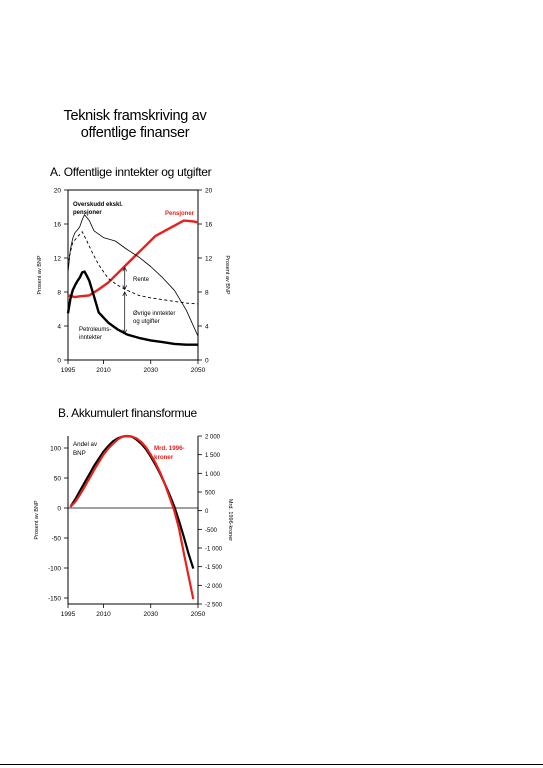 The image size is (543, 768). What do you see at coordinates (214, 587) in the screenshot?
I see `chart-b-ytick-label-right: -2 000` at bounding box center [214, 587].